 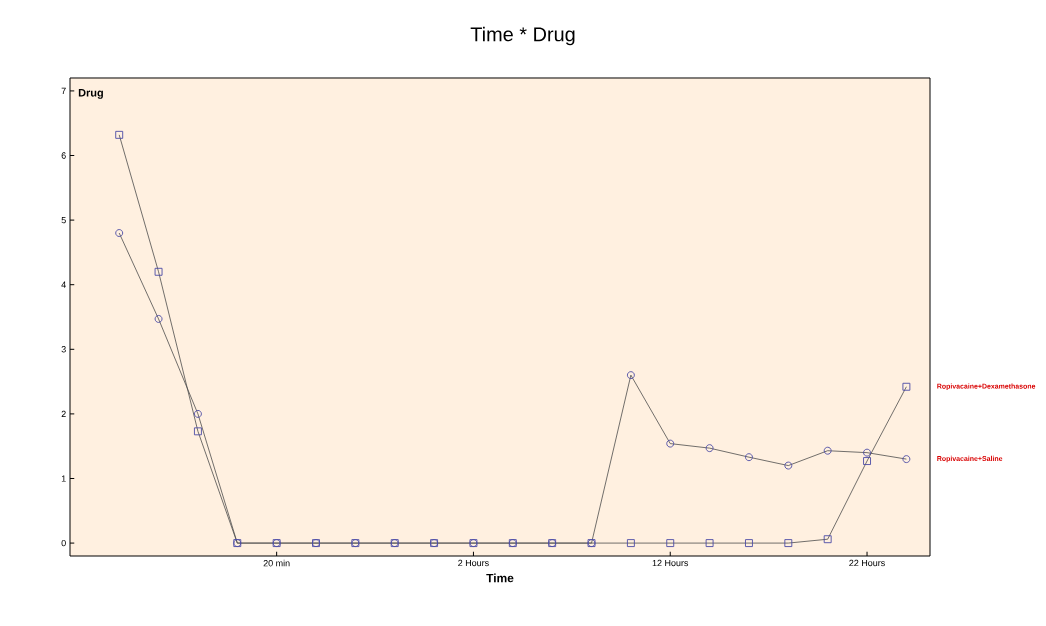 What do you see at coordinates (276, 563) in the screenshot?
I see `x-tick-label: 20 min` at bounding box center [276, 563].